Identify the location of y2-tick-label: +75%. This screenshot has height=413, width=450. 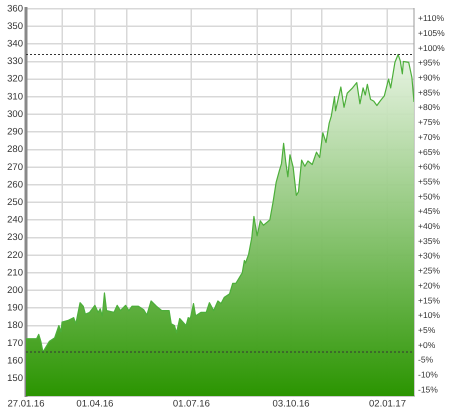
(429, 122).